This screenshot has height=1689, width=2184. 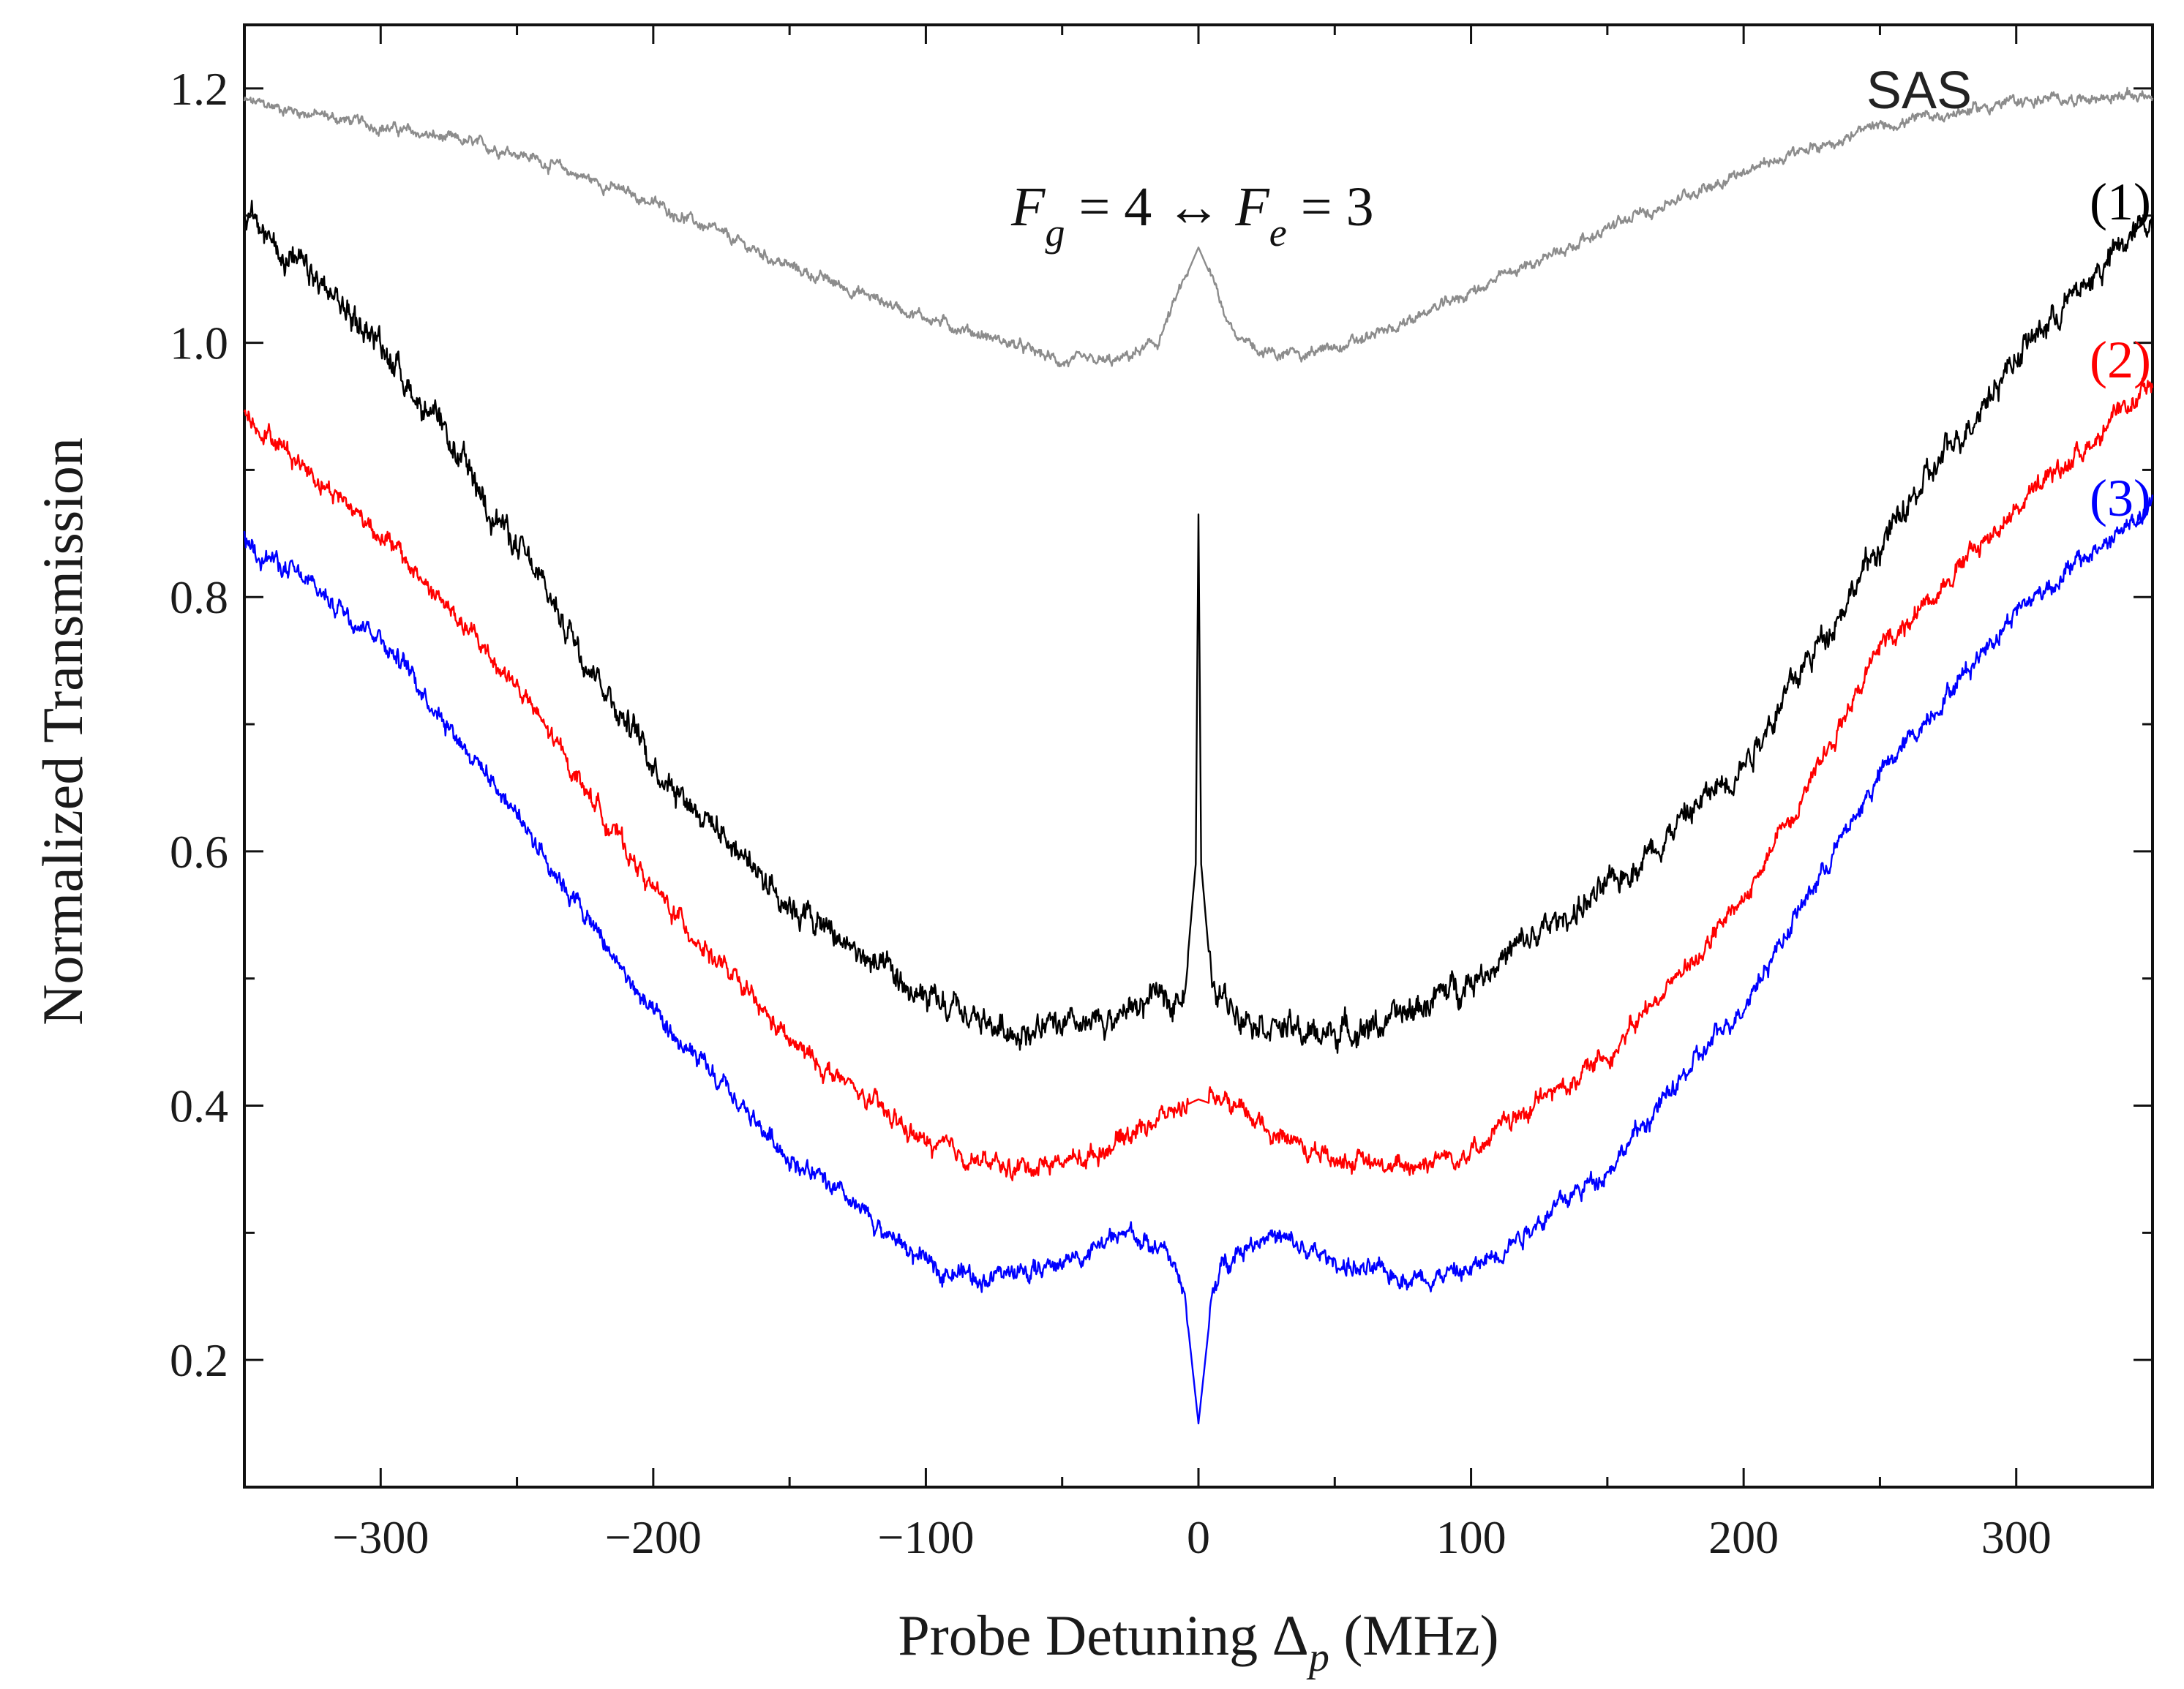 I want to click on x-tick-label: −200, so click(x=653, y=1537).